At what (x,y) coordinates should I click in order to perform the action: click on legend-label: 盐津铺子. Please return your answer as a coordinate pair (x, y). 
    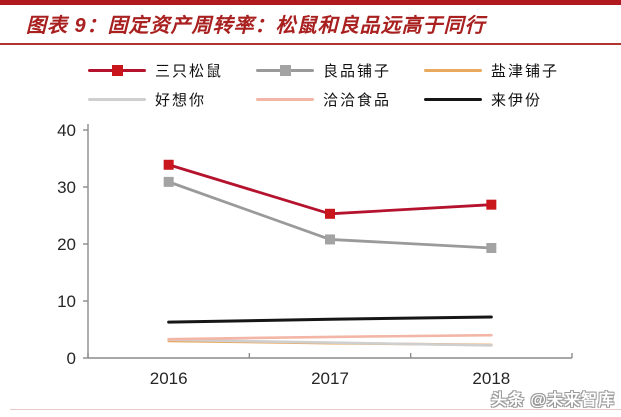
    Looking at the image, I should click on (525, 71).